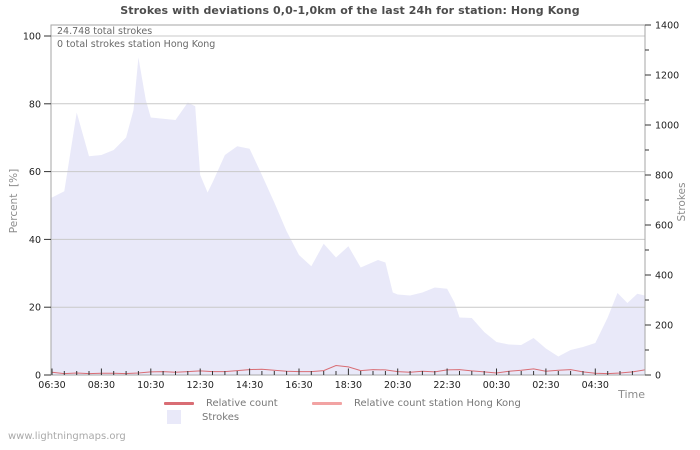 This screenshot has width=700, height=450. What do you see at coordinates (397, 385) in the screenshot?
I see `x-tick-label: 20:30` at bounding box center [397, 385].